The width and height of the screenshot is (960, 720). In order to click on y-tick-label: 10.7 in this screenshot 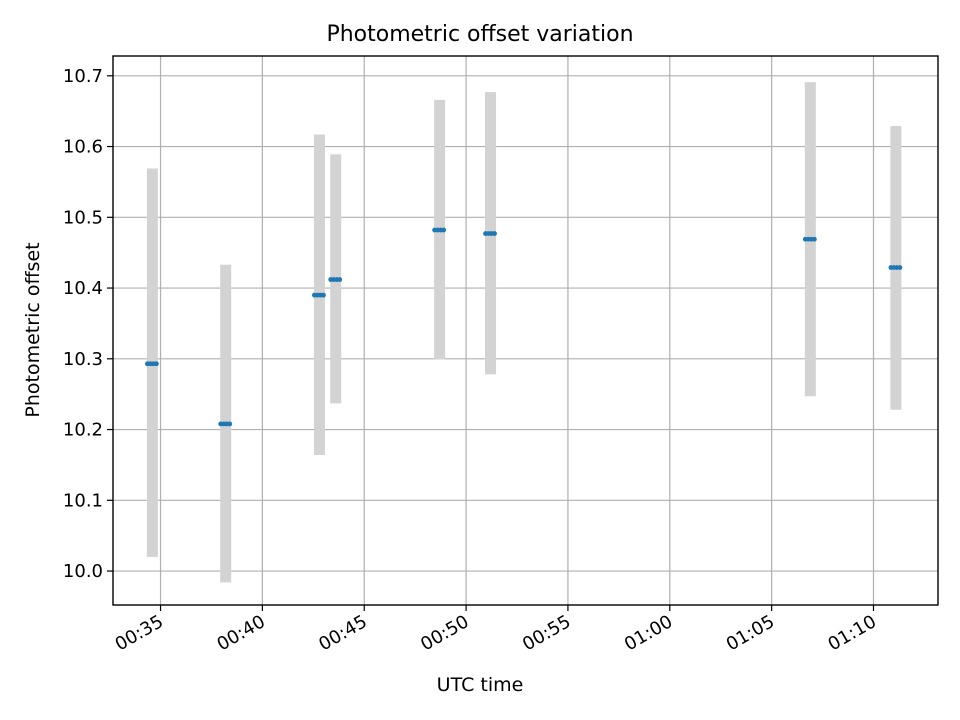, I will do `click(83, 76)`.